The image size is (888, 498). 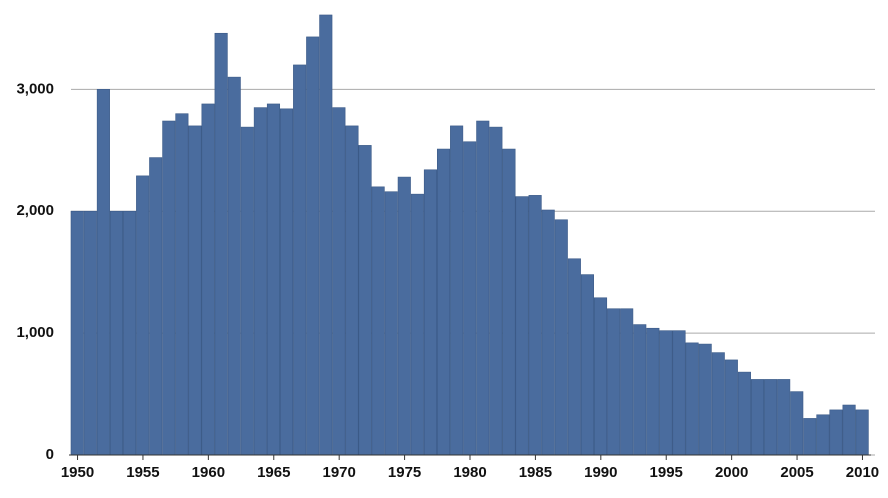 I want to click on y-tick-label: 0, so click(x=50, y=454).